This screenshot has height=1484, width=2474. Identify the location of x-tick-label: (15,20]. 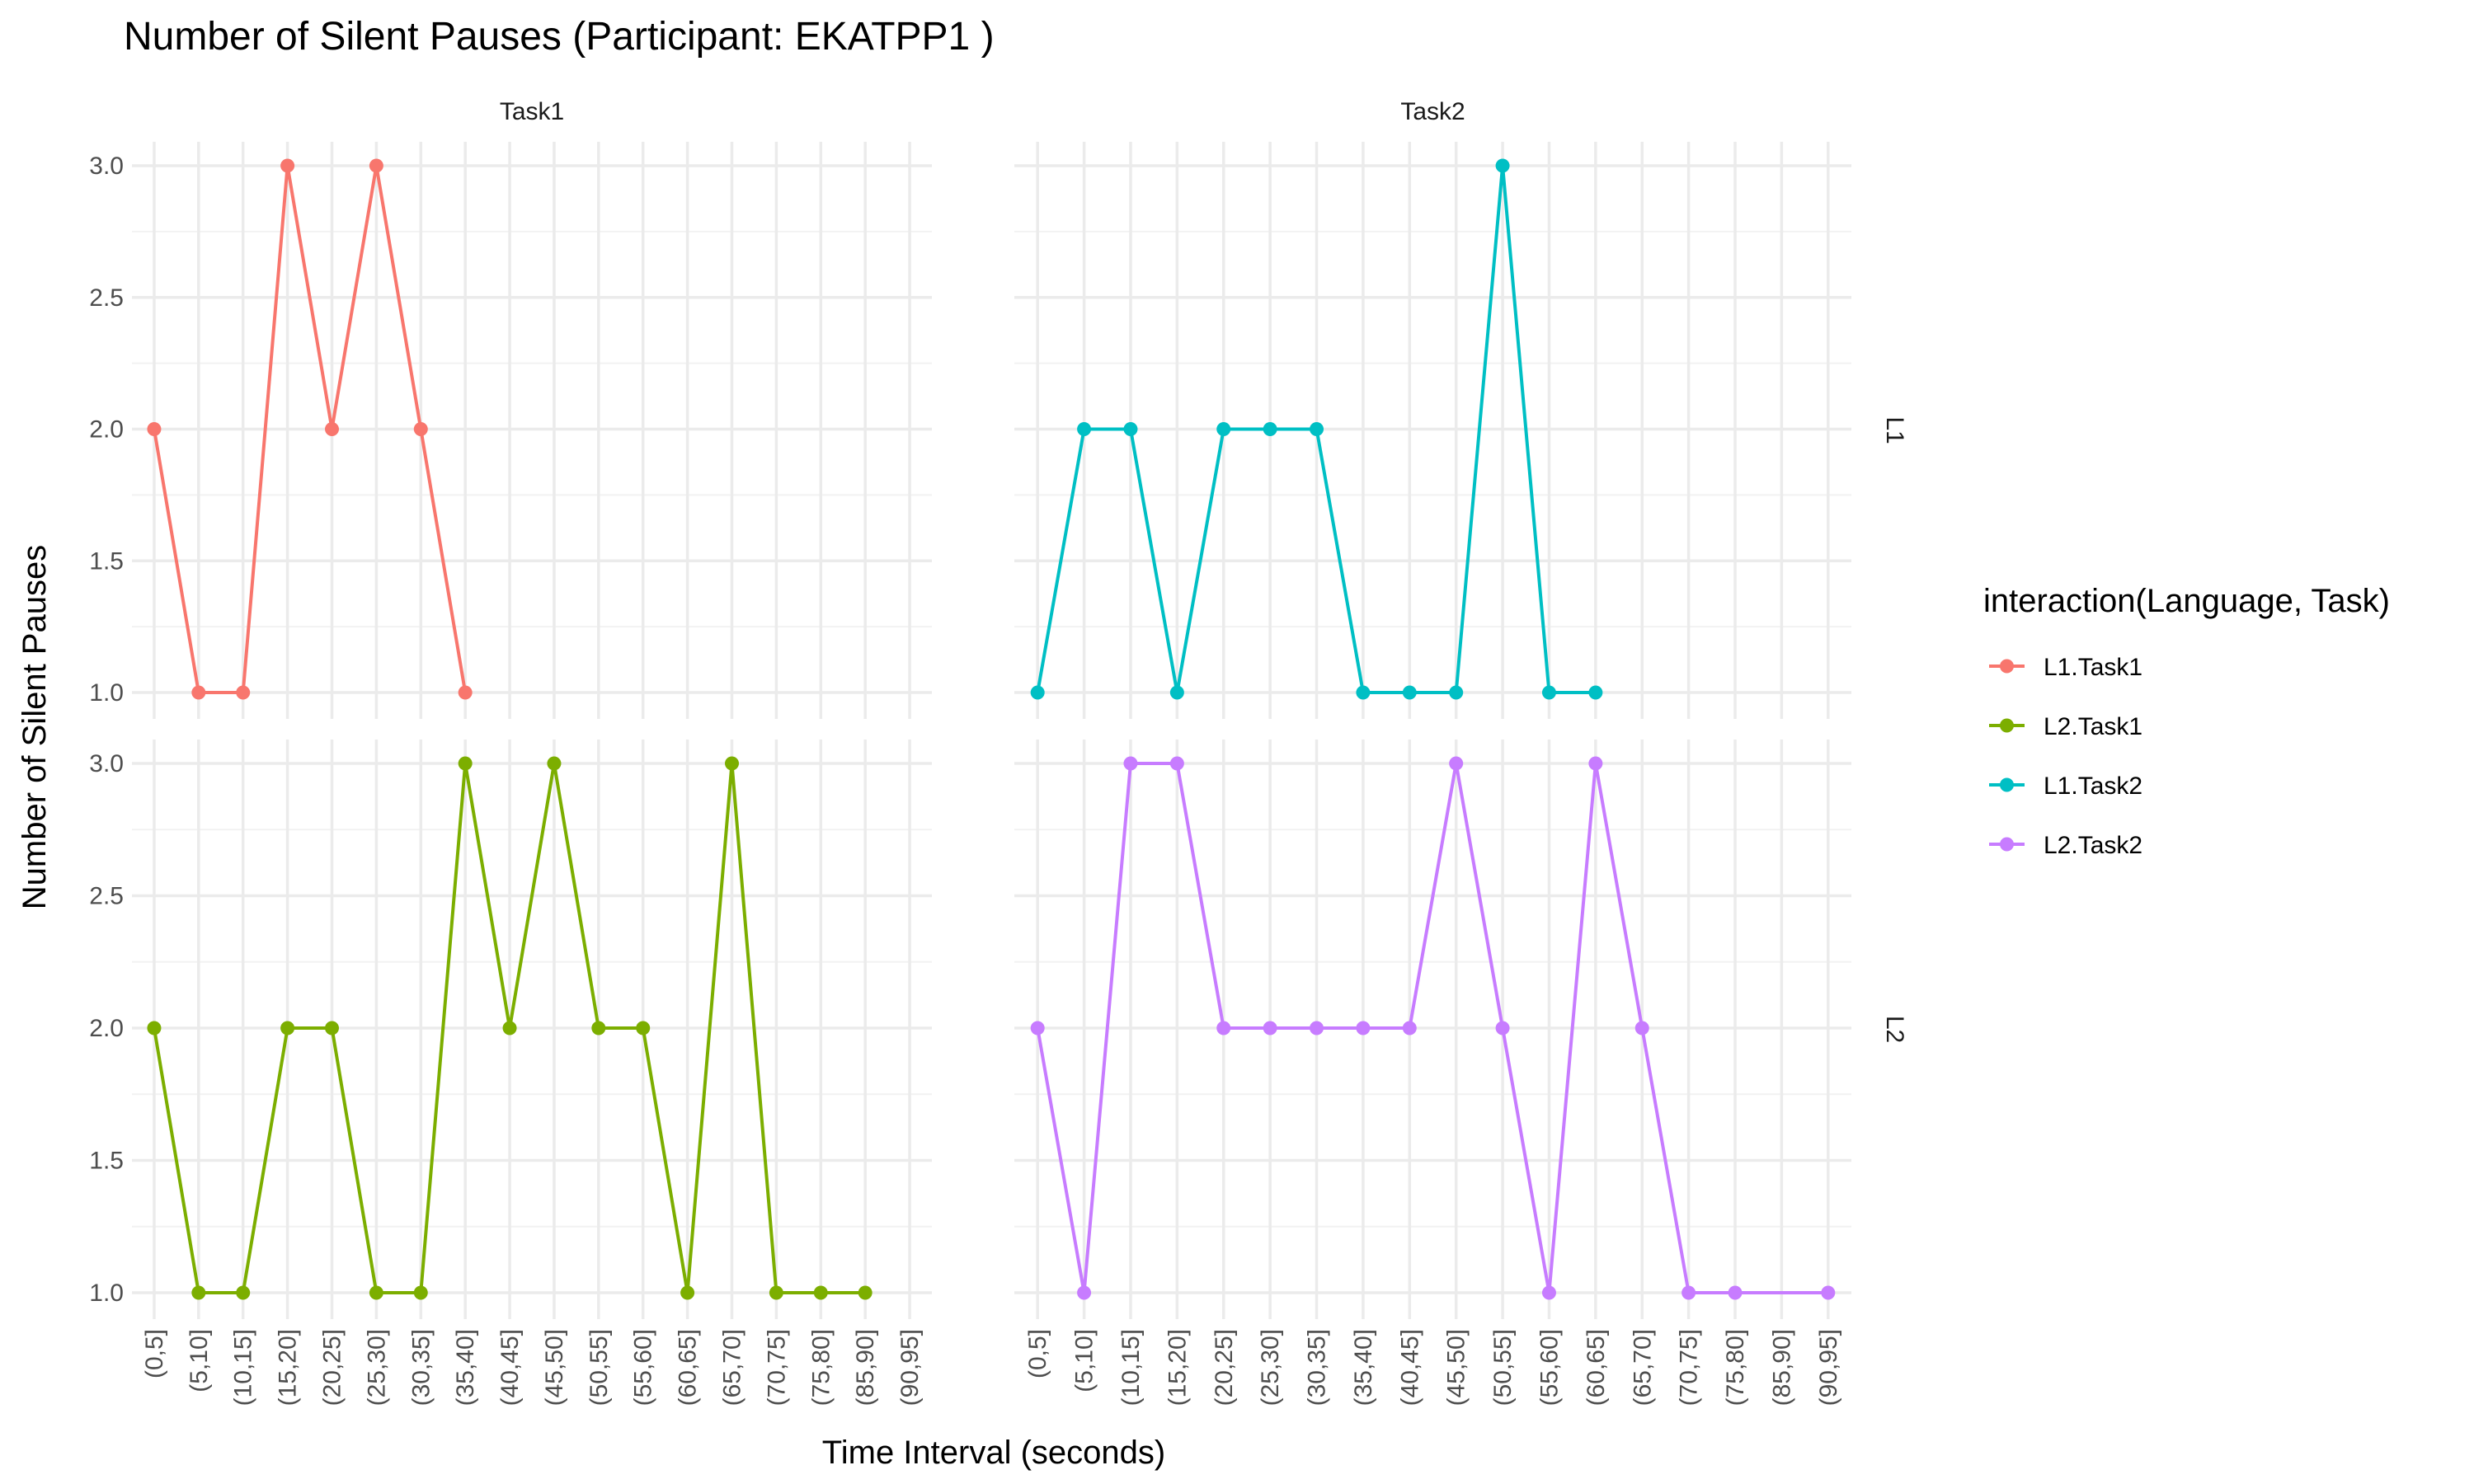
(1177, 1367).